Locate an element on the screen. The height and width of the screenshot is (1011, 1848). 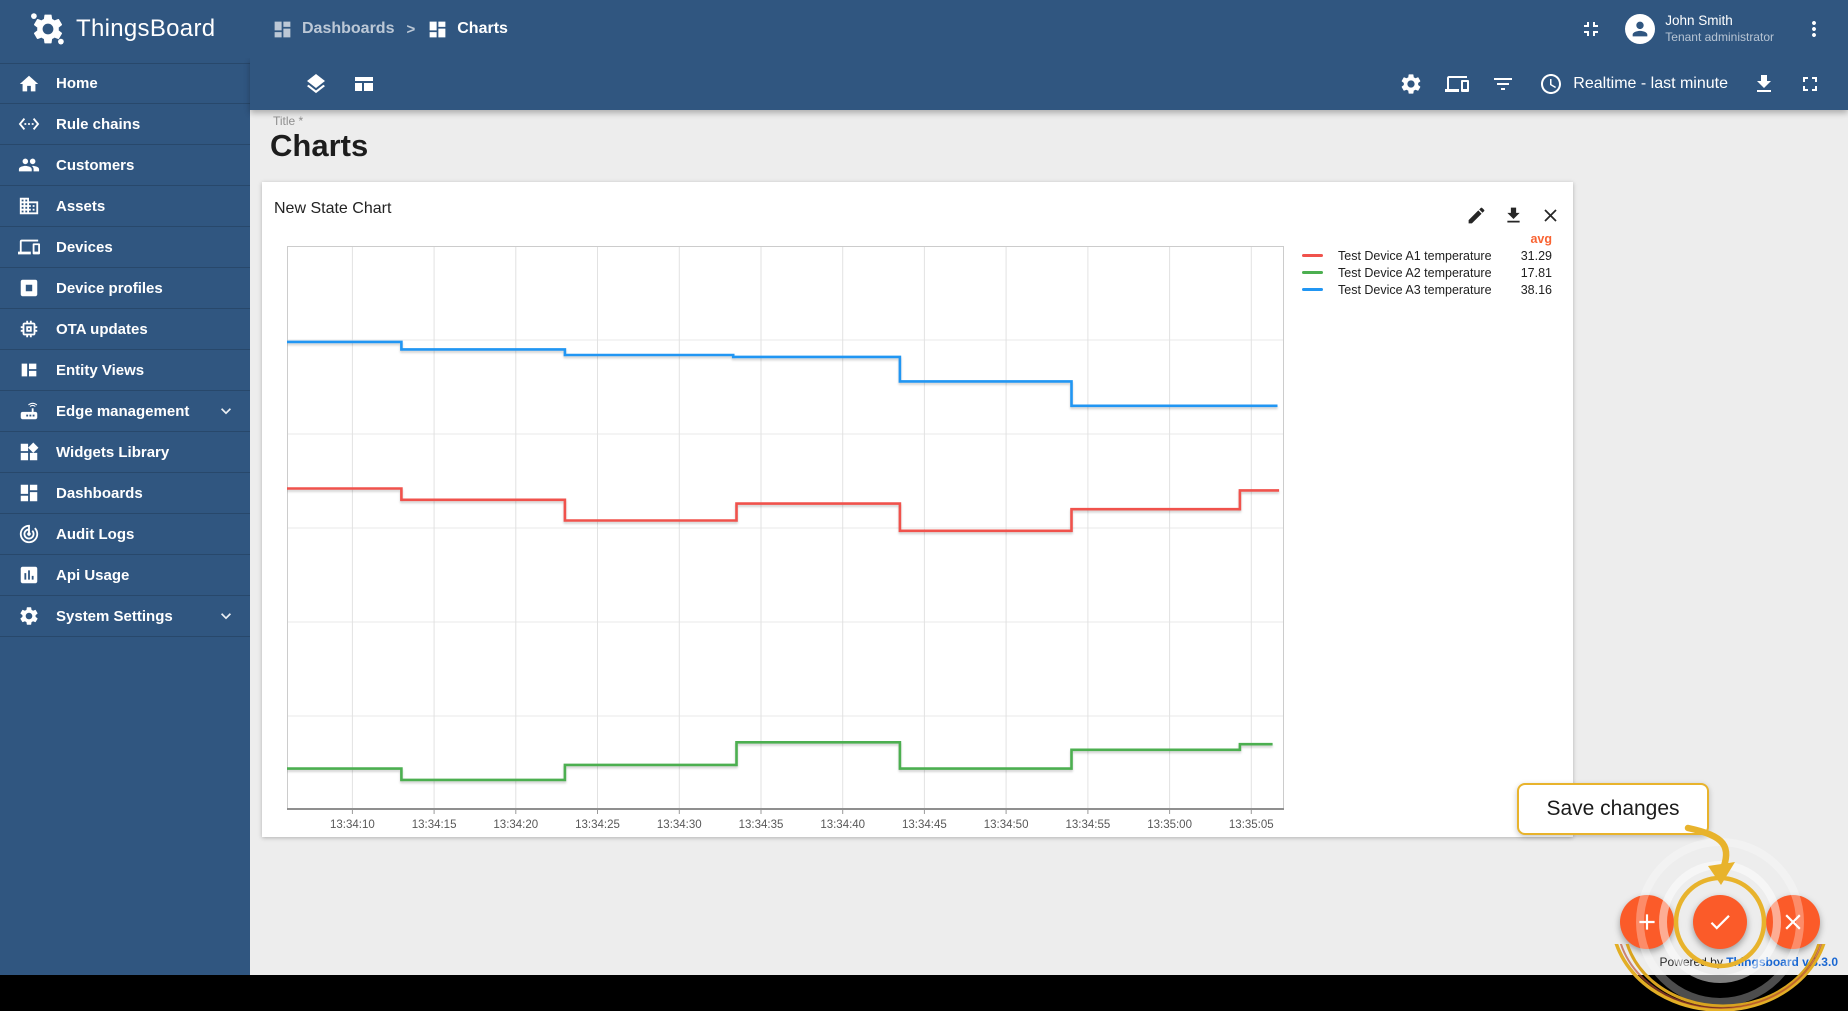
app-name: ThingsBoard is located at coordinates (146, 28).